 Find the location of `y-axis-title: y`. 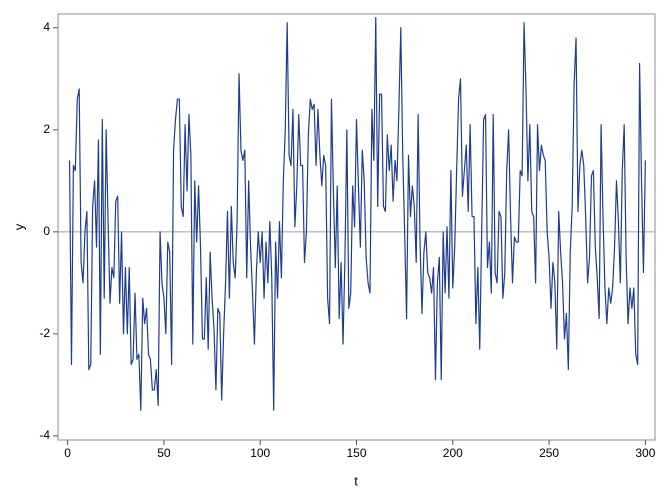

y-axis-title: y is located at coordinates (18, 226).